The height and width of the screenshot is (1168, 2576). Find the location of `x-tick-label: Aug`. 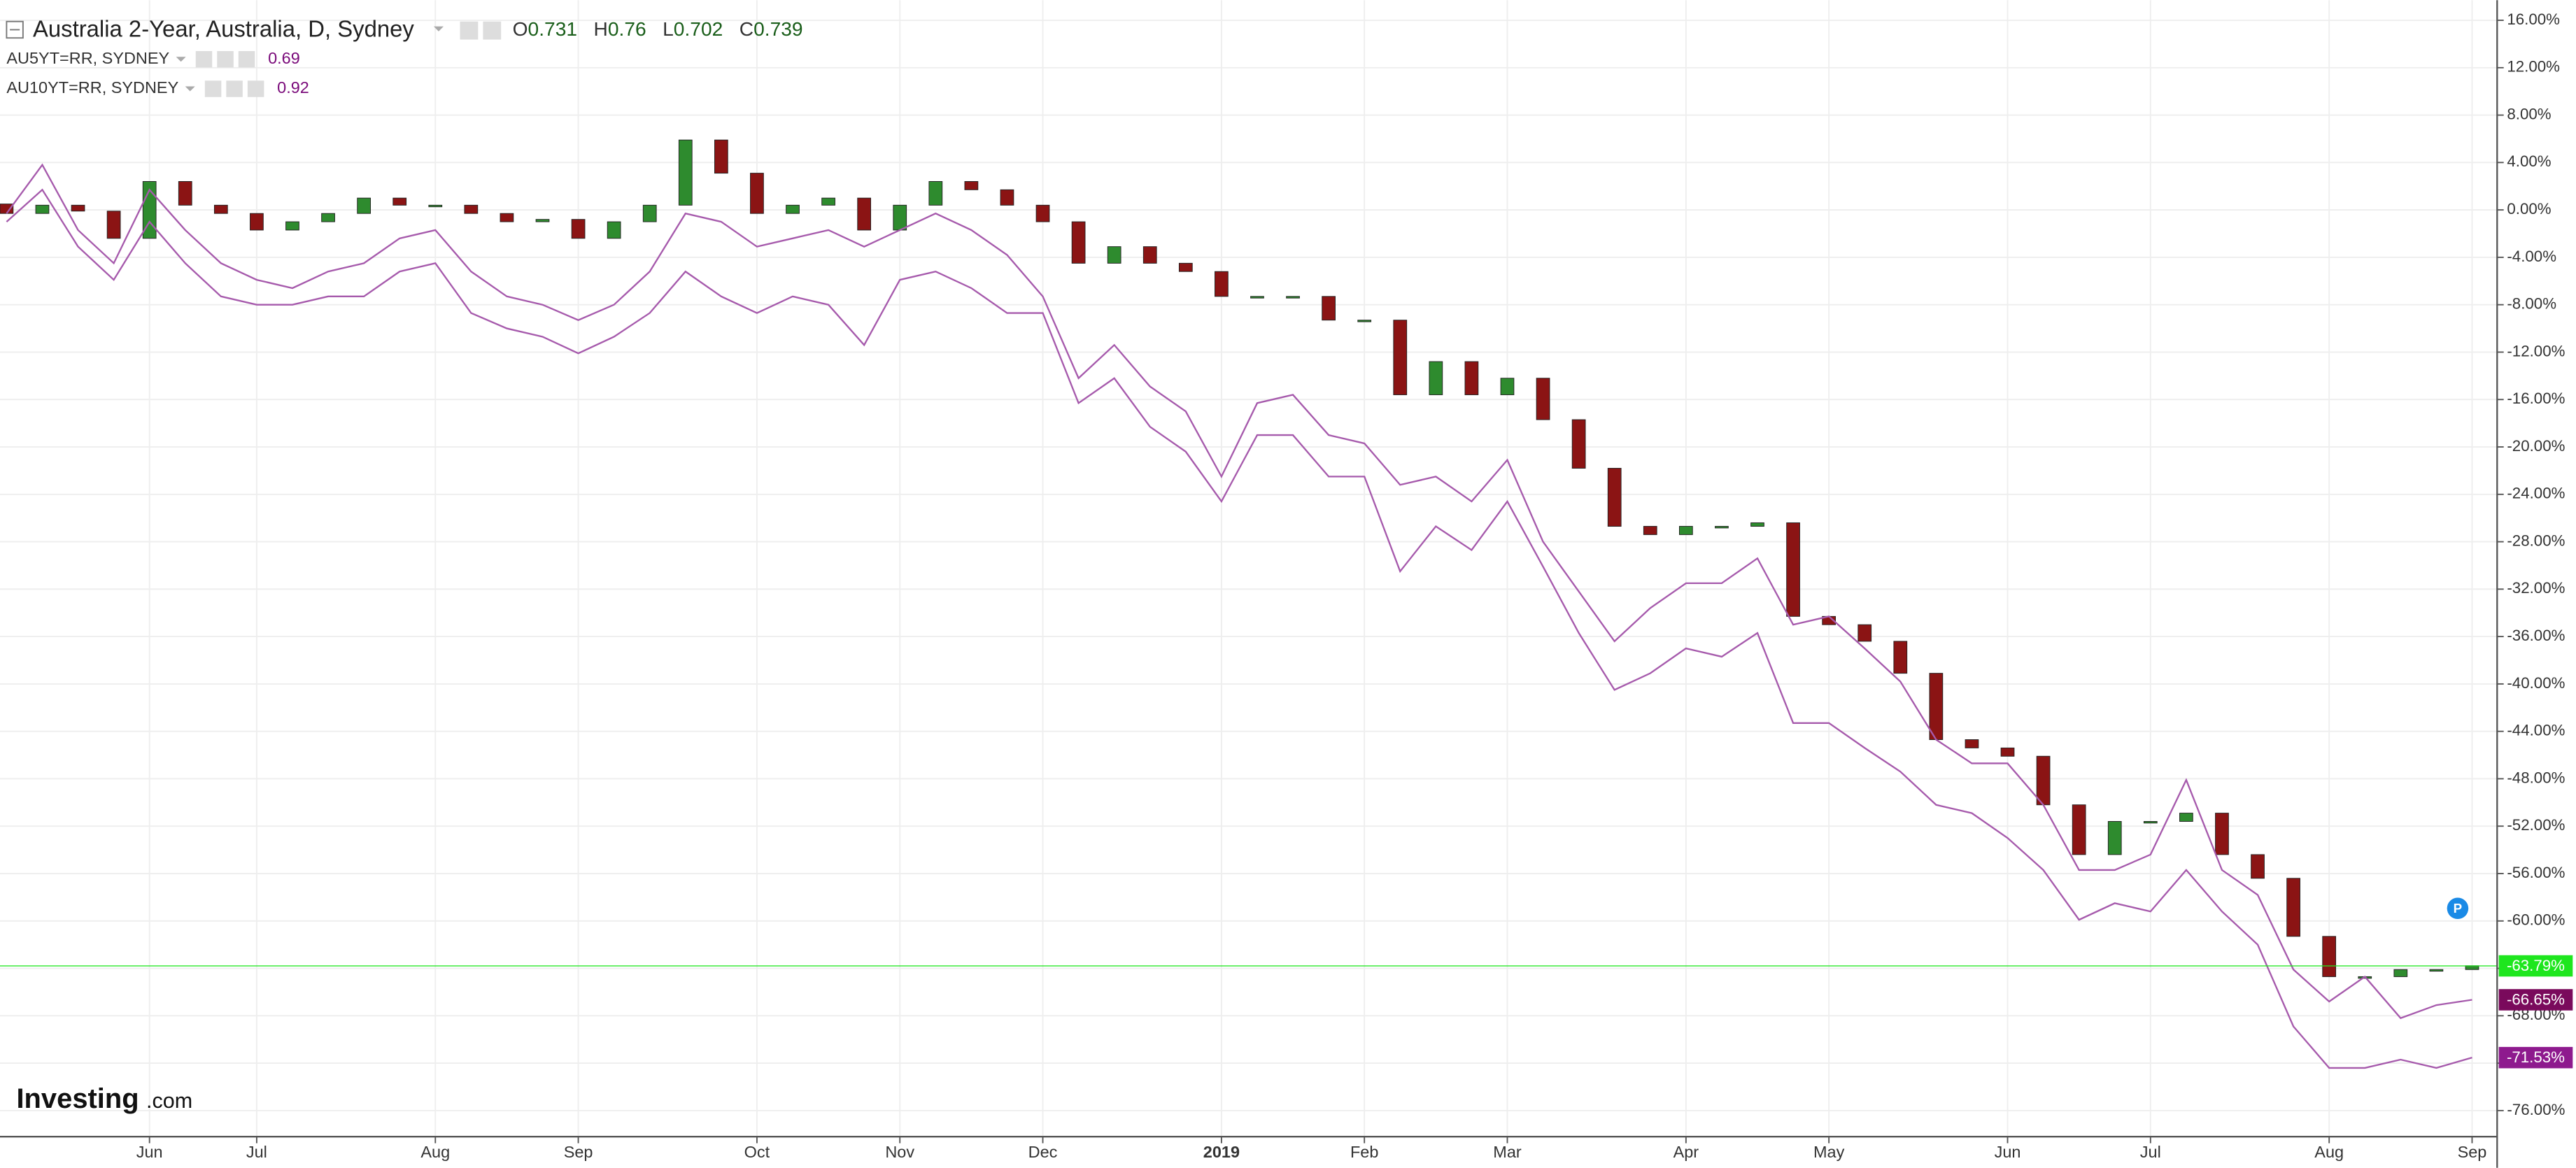

x-tick-label: Aug is located at coordinates (2329, 1152).